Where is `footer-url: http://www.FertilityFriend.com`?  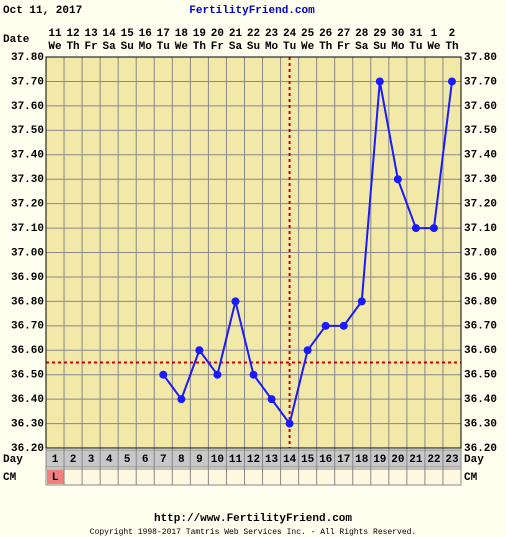 footer-url: http://www.FertilityFriend.com is located at coordinates (253, 519).